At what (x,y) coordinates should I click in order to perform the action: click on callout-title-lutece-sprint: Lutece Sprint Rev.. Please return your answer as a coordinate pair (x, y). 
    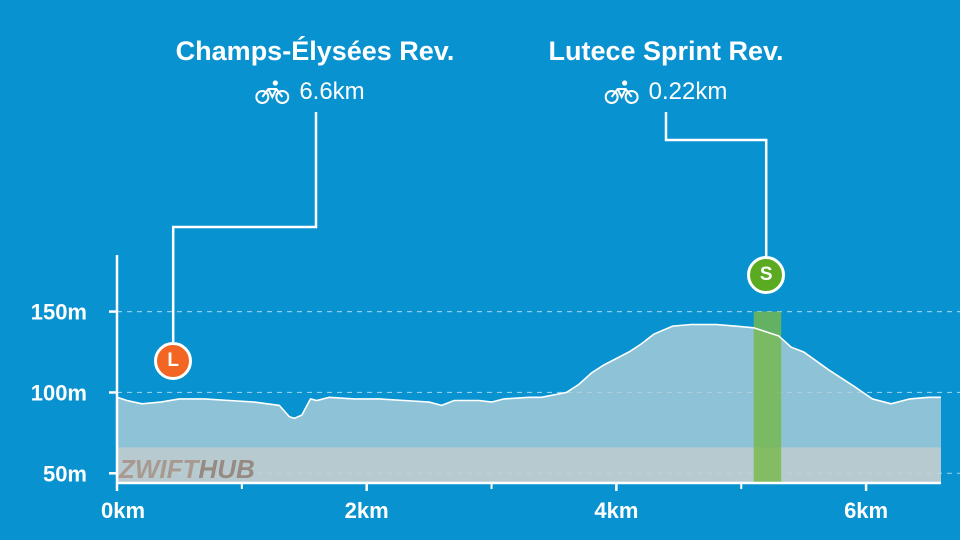
    Looking at the image, I should click on (666, 51).